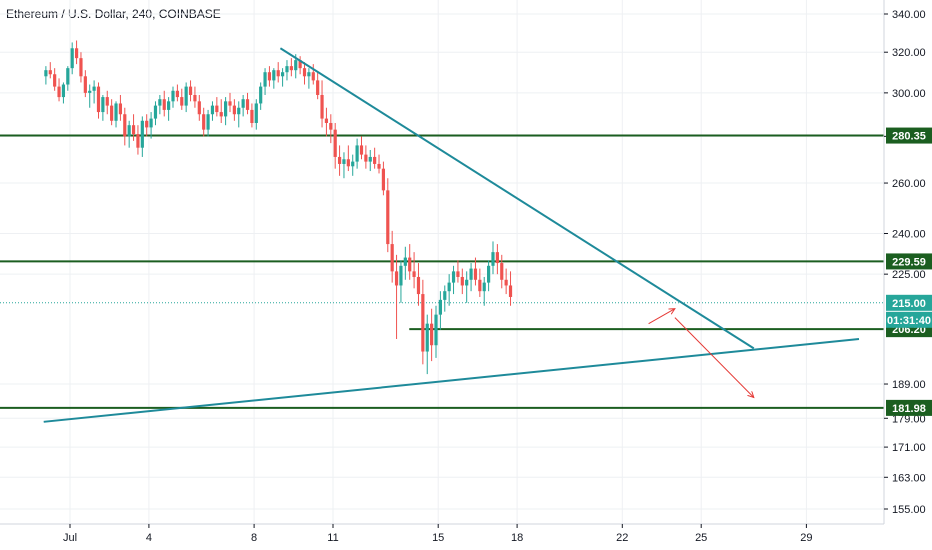 This screenshot has width=932, height=550. Describe the element at coordinates (517, 538) in the screenshot. I see `x-tick-label: 18` at that location.